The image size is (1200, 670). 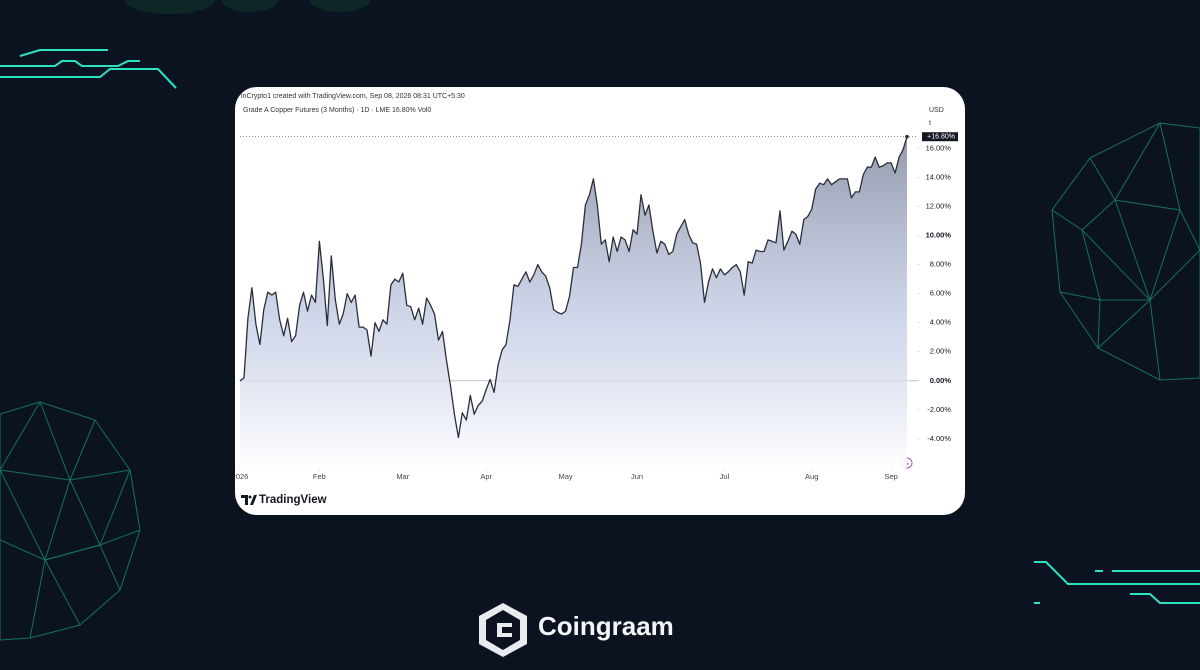 I want to click on circuit-right, so click(x=1117, y=582).